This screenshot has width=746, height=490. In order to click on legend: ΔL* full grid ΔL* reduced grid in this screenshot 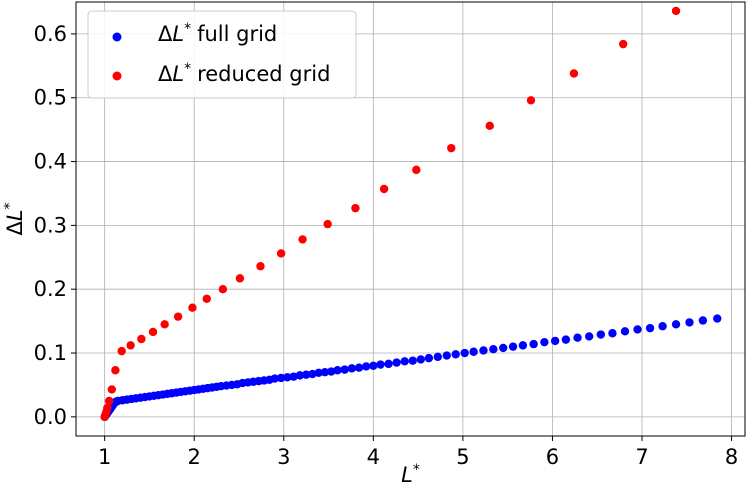, I will do `click(222, 54)`.